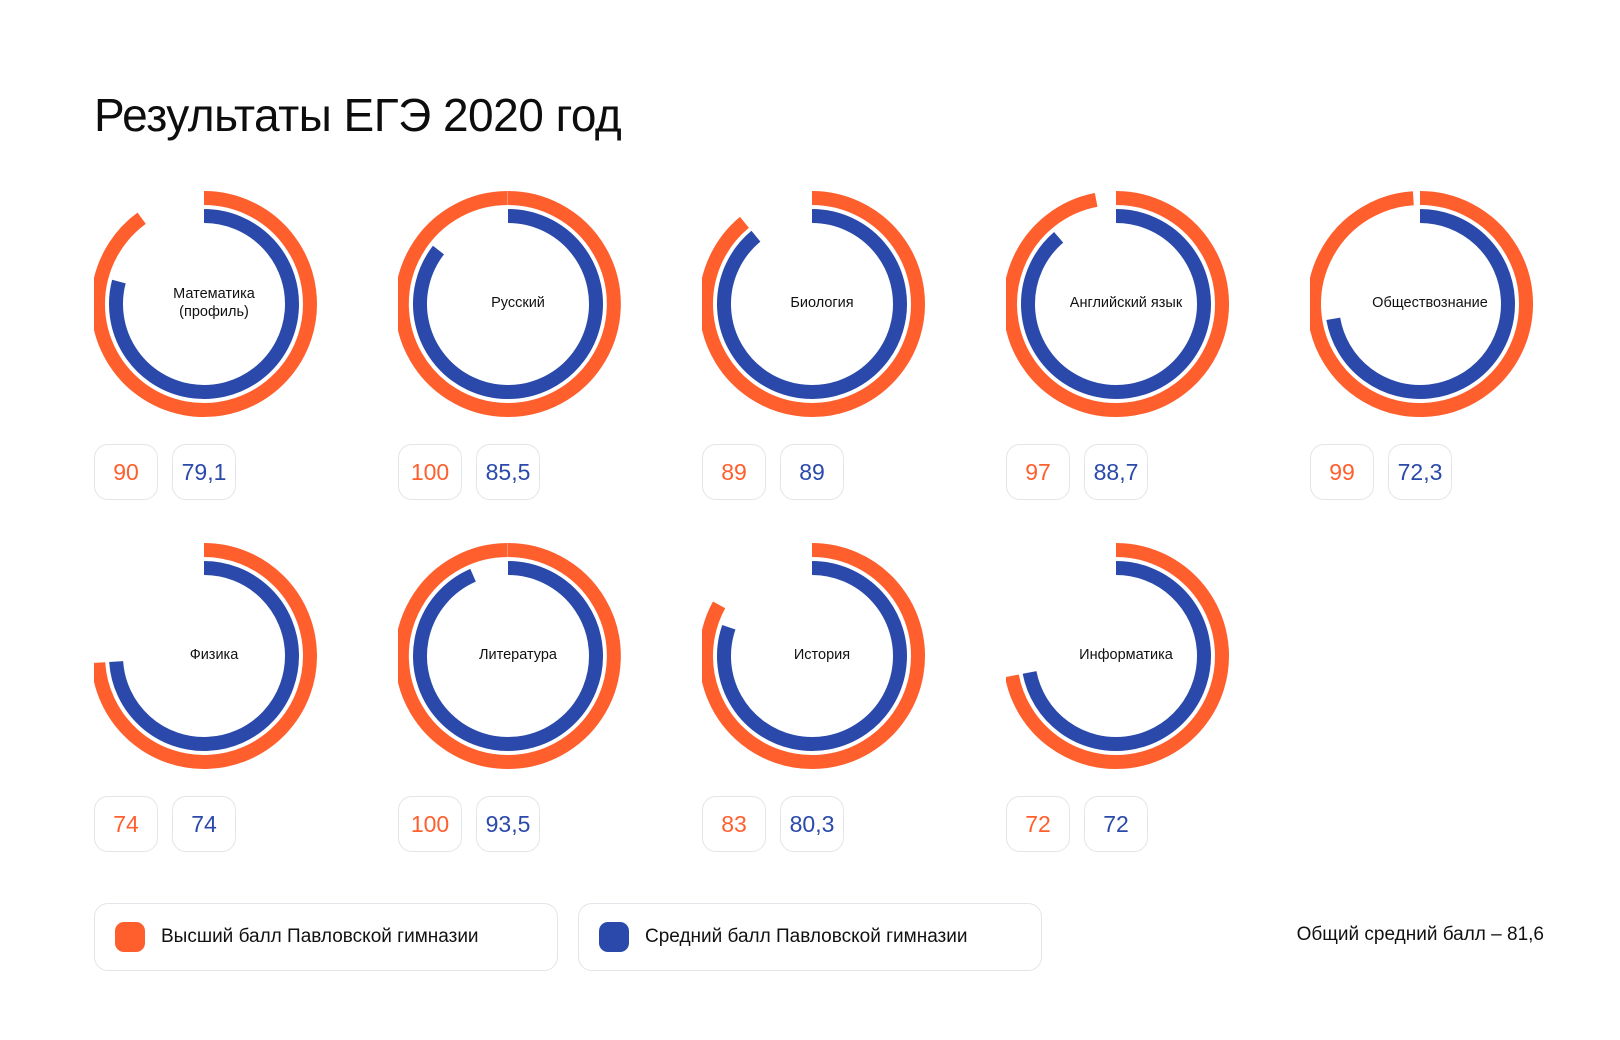 This screenshot has width=1620, height=1040. Describe the element at coordinates (518, 303) in the screenshot. I see `subject-name: Русский` at that location.